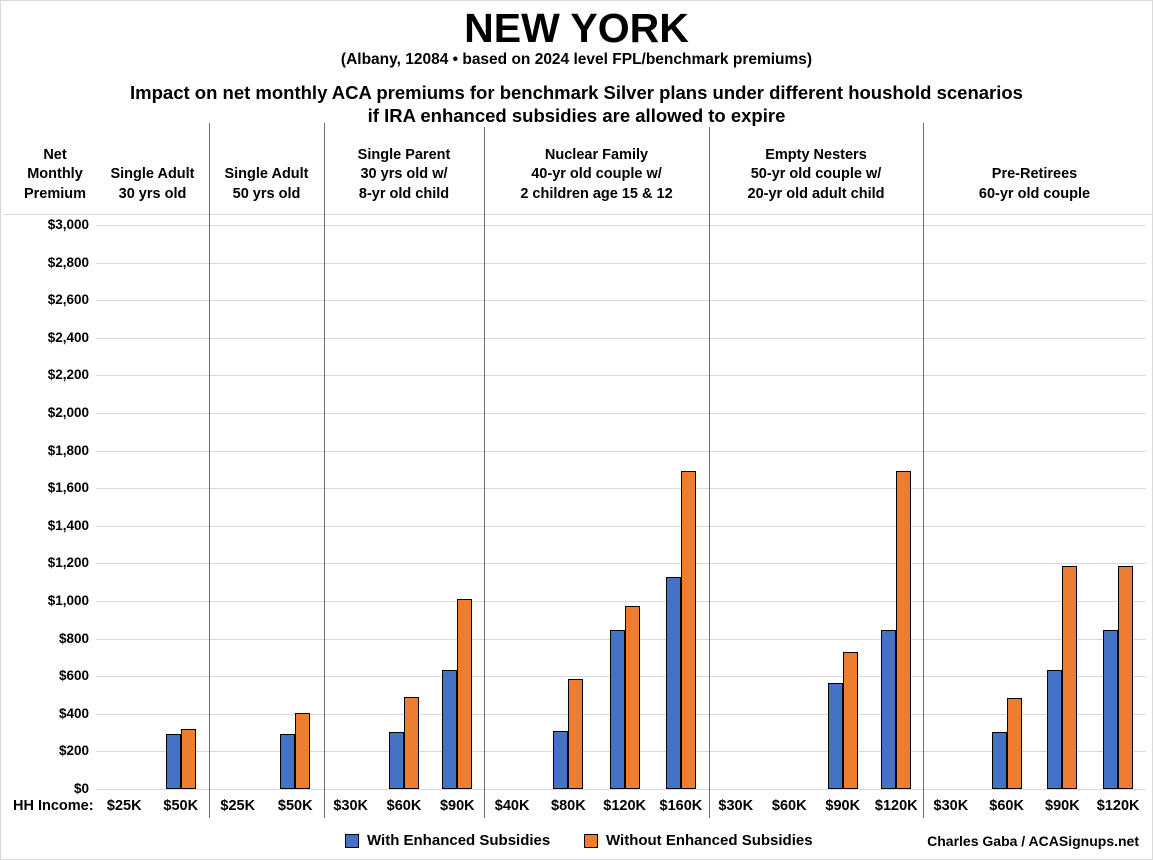 Image resolution: width=1153 pixels, height=860 pixels. What do you see at coordinates (68, 450) in the screenshot?
I see `y-axis-tick-label: $1,800` at bounding box center [68, 450].